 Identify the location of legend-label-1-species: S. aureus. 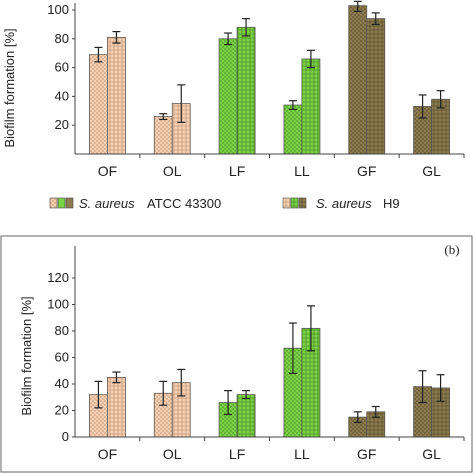
(107, 203).